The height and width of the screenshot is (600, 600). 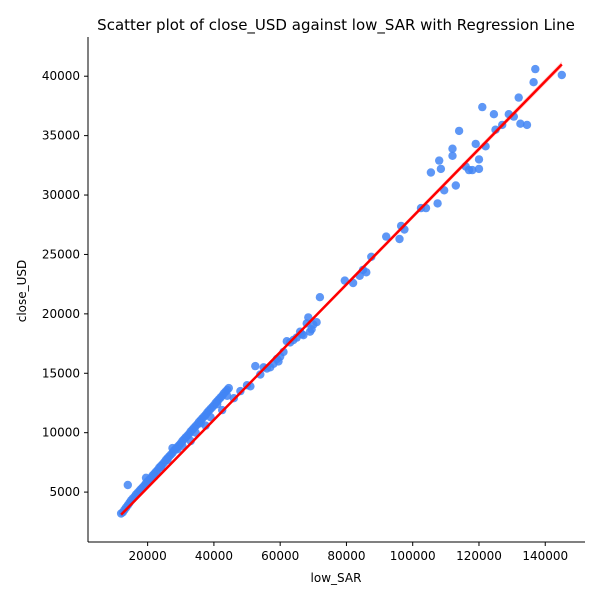 I want to click on y-tick-label: 35000, so click(x=61, y=136).